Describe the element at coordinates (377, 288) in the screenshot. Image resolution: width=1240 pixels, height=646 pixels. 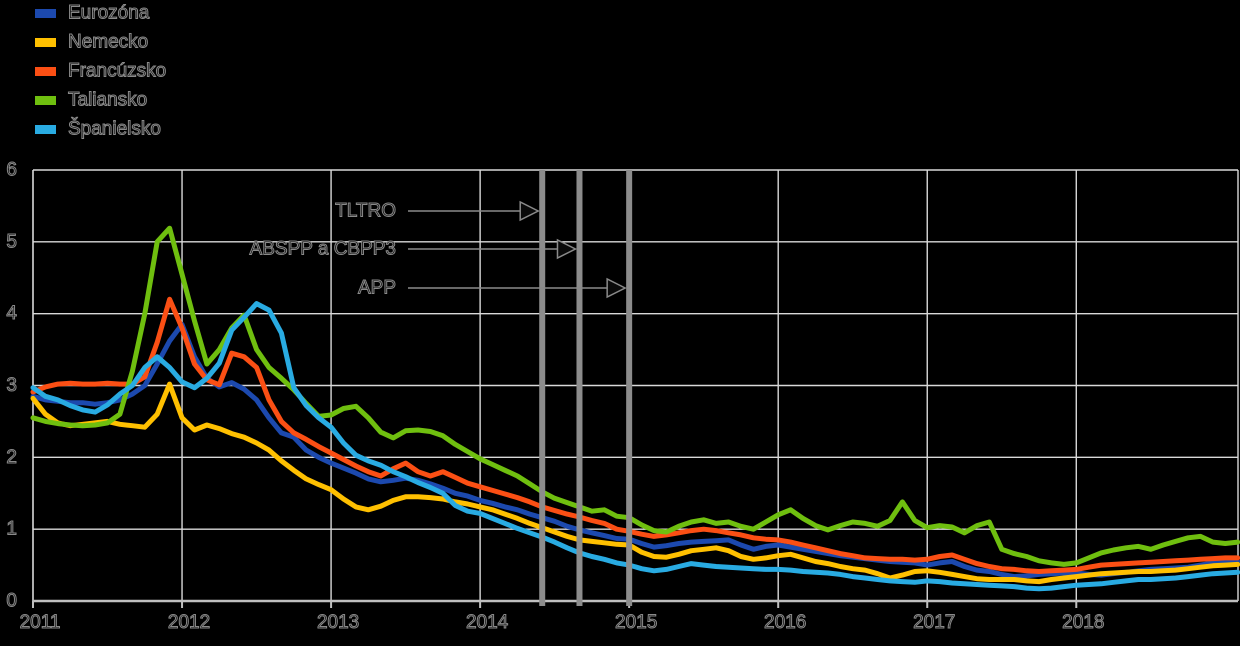
I see `annotation-app-label: APP` at that location.